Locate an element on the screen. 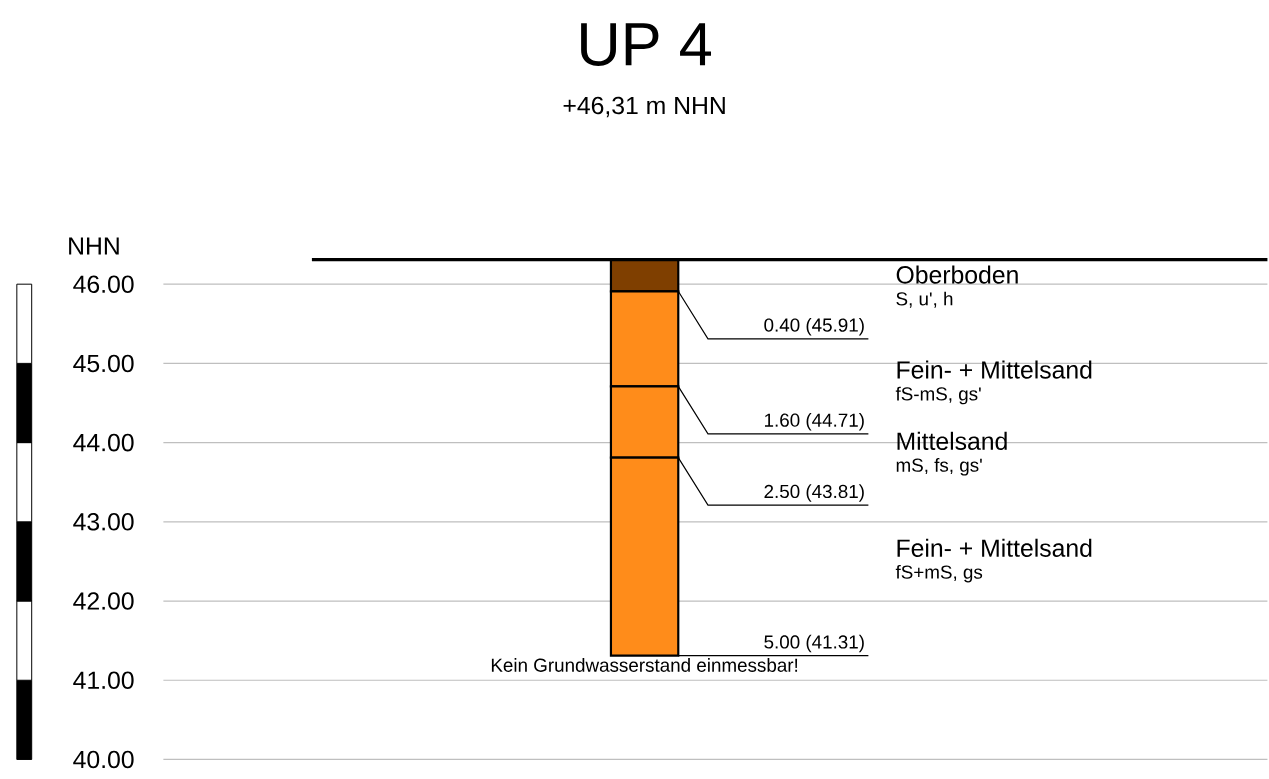 The width and height of the screenshot is (1269, 779). text: Oberboden is located at coordinates (957, 274).